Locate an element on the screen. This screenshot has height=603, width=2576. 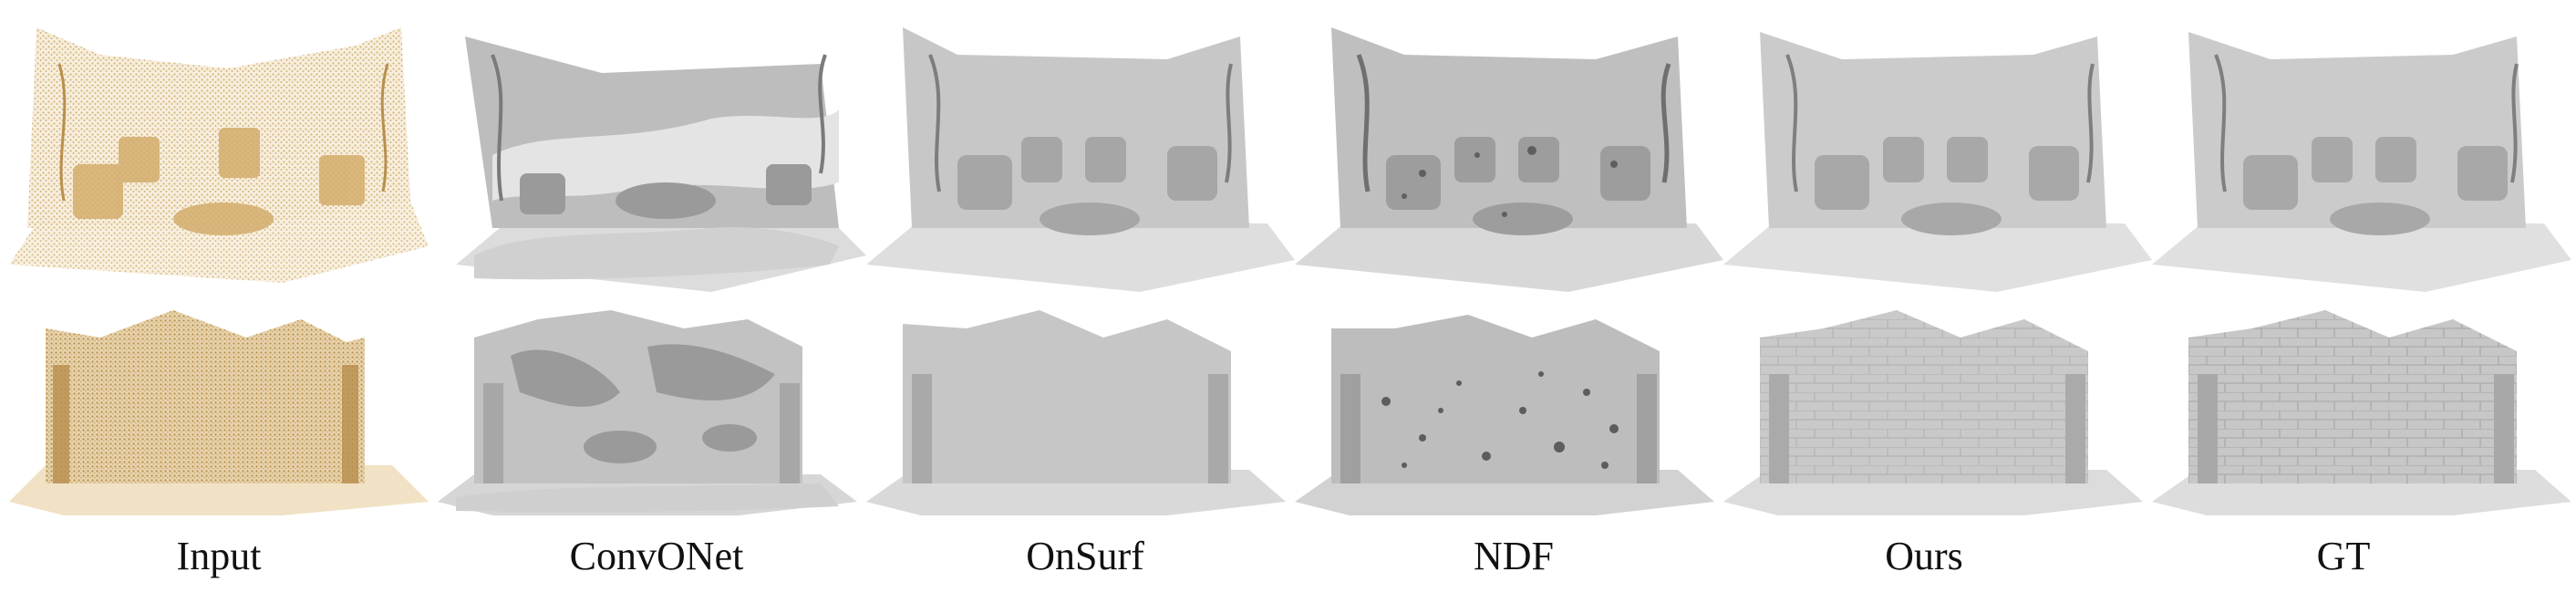
gt-room-mesh is located at coordinates (2361, 162).